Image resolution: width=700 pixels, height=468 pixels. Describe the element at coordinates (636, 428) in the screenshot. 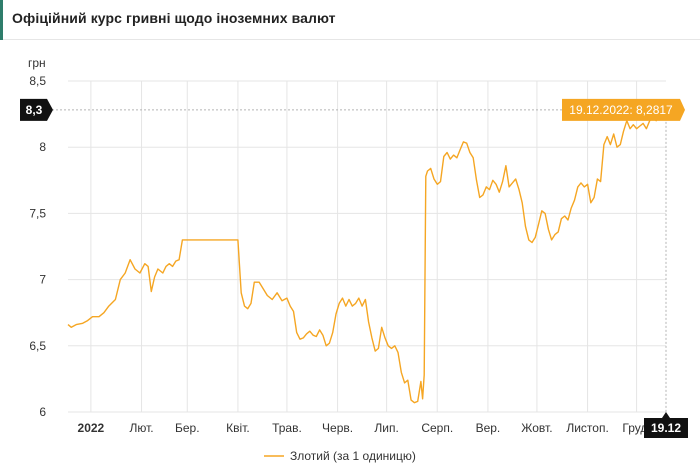

I see `x-tick-label: Груд.` at that location.